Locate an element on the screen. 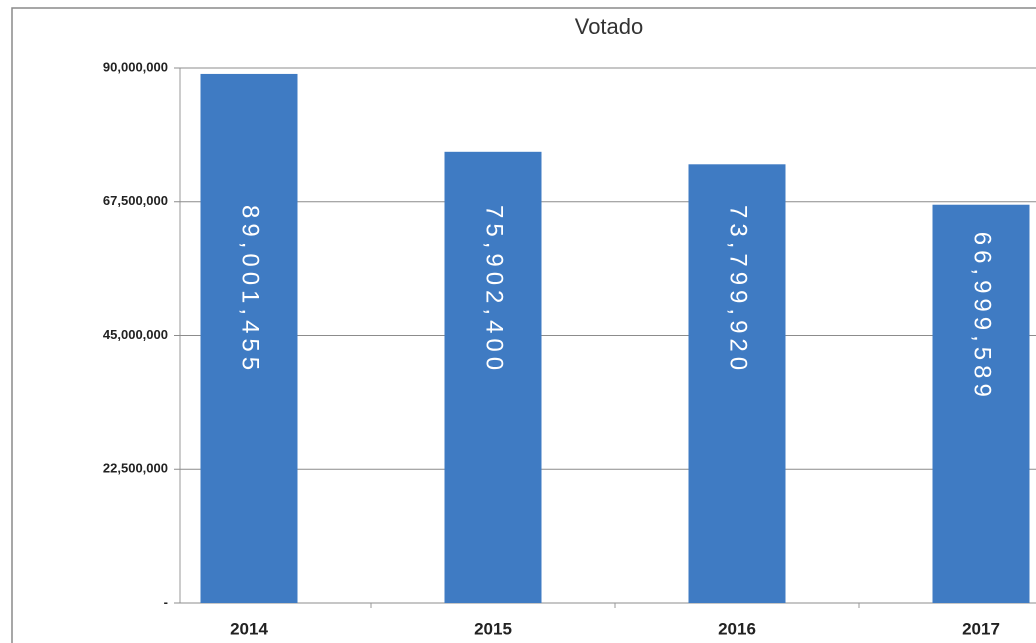  data-label: 66,999,589 is located at coordinates (982, 317).